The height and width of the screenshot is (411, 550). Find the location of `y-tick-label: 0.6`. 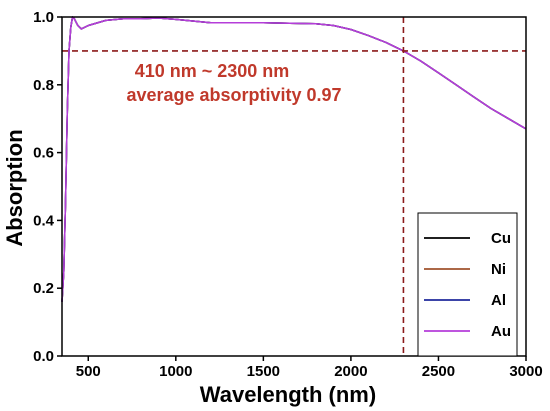

y-tick-label: 0.6 is located at coordinates (43, 153).